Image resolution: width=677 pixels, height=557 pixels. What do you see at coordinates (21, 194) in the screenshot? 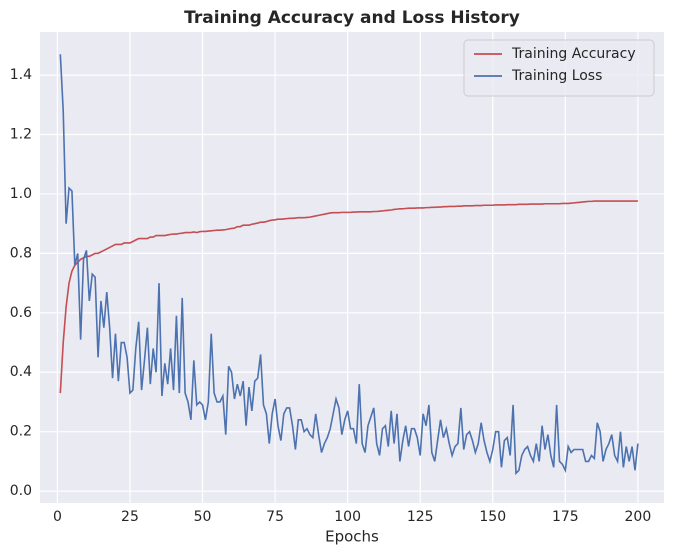
I see `y-tick-label: 1.0` at bounding box center [21, 194].